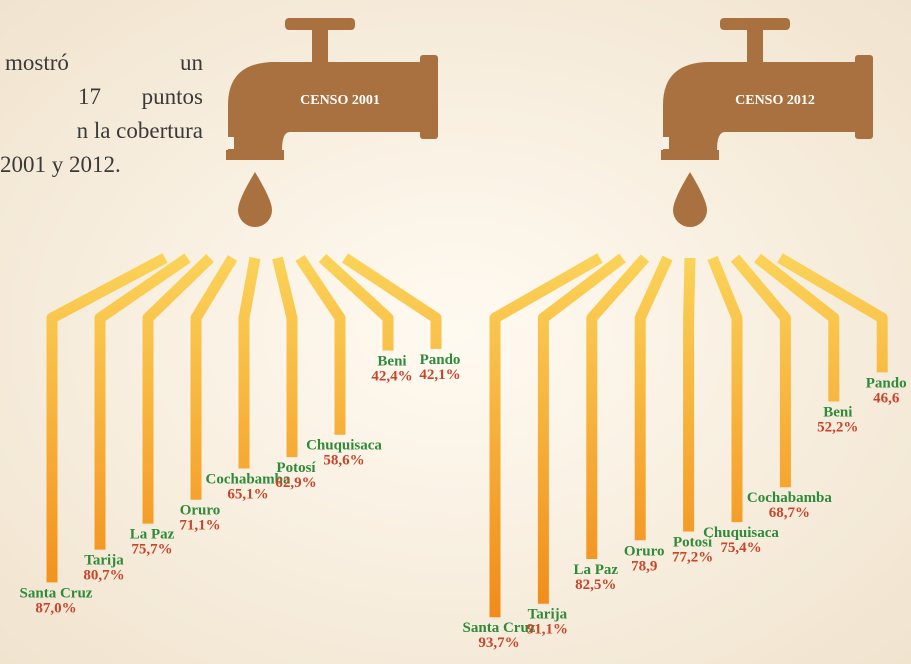 The width and height of the screenshot is (911, 664). I want to click on intro-text: n la cobertura, so click(140, 130).